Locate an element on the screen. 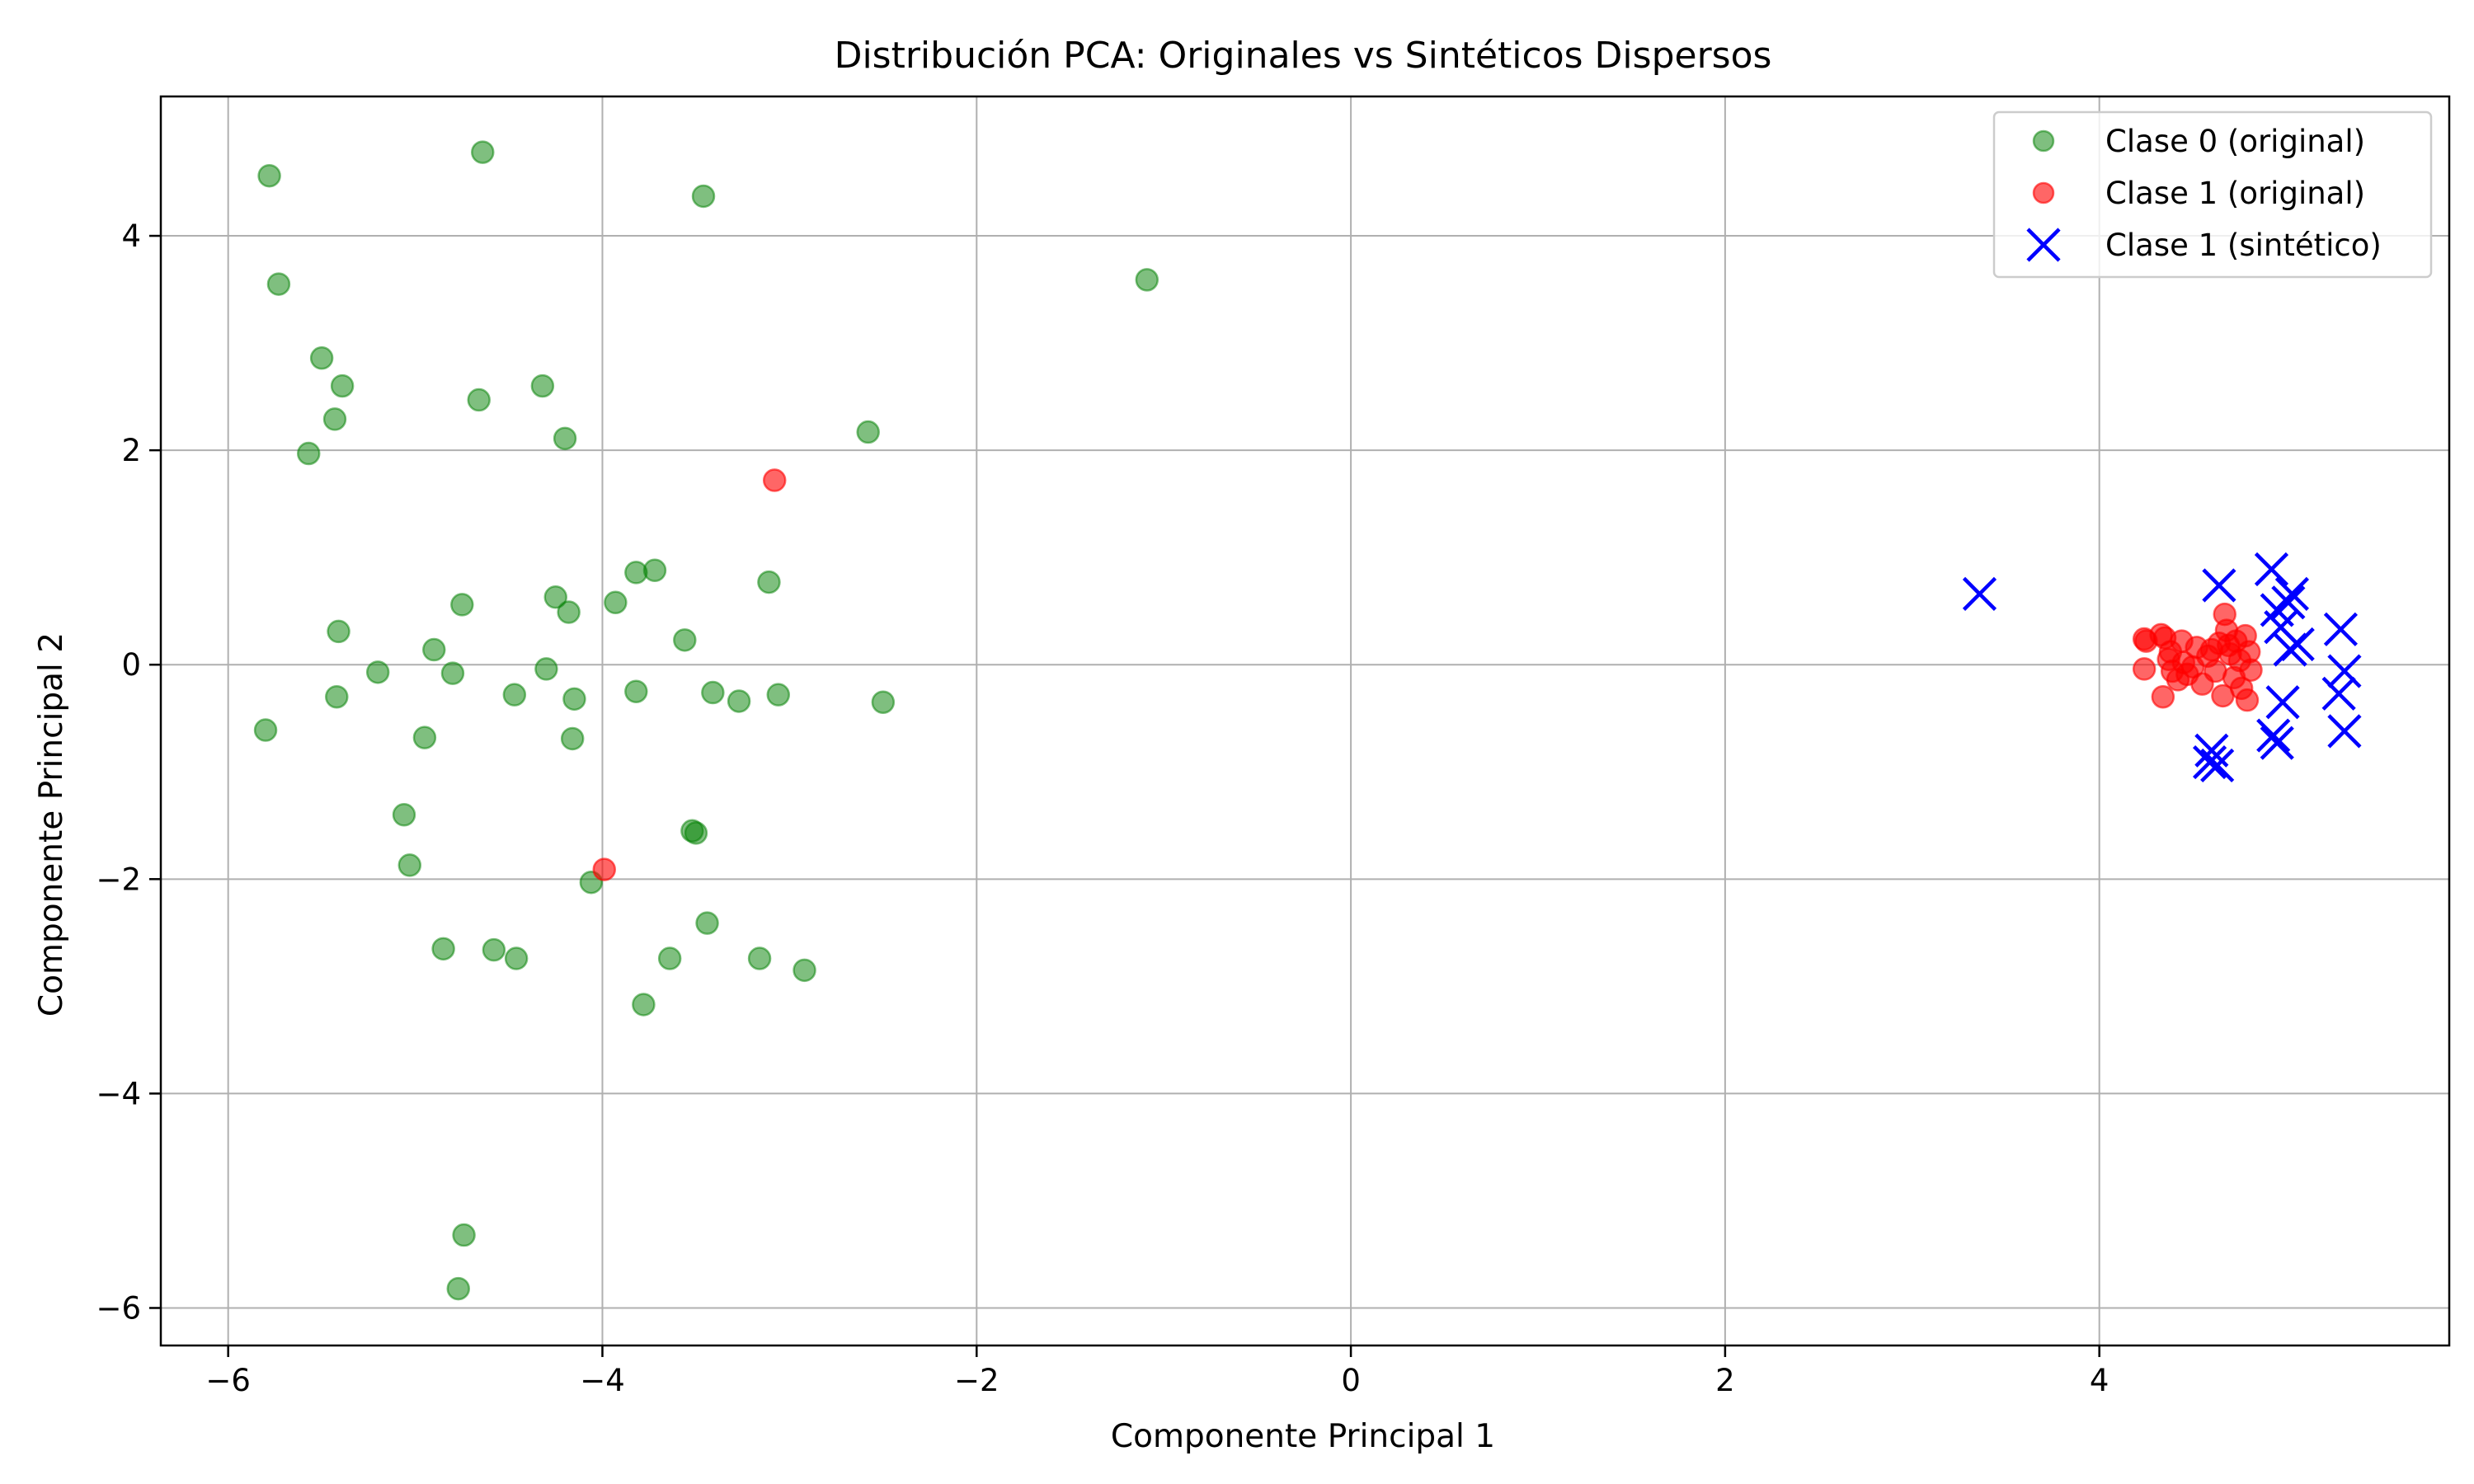 This screenshot has width=2474, height=1484. y-tick-label: 4 is located at coordinates (131, 236).